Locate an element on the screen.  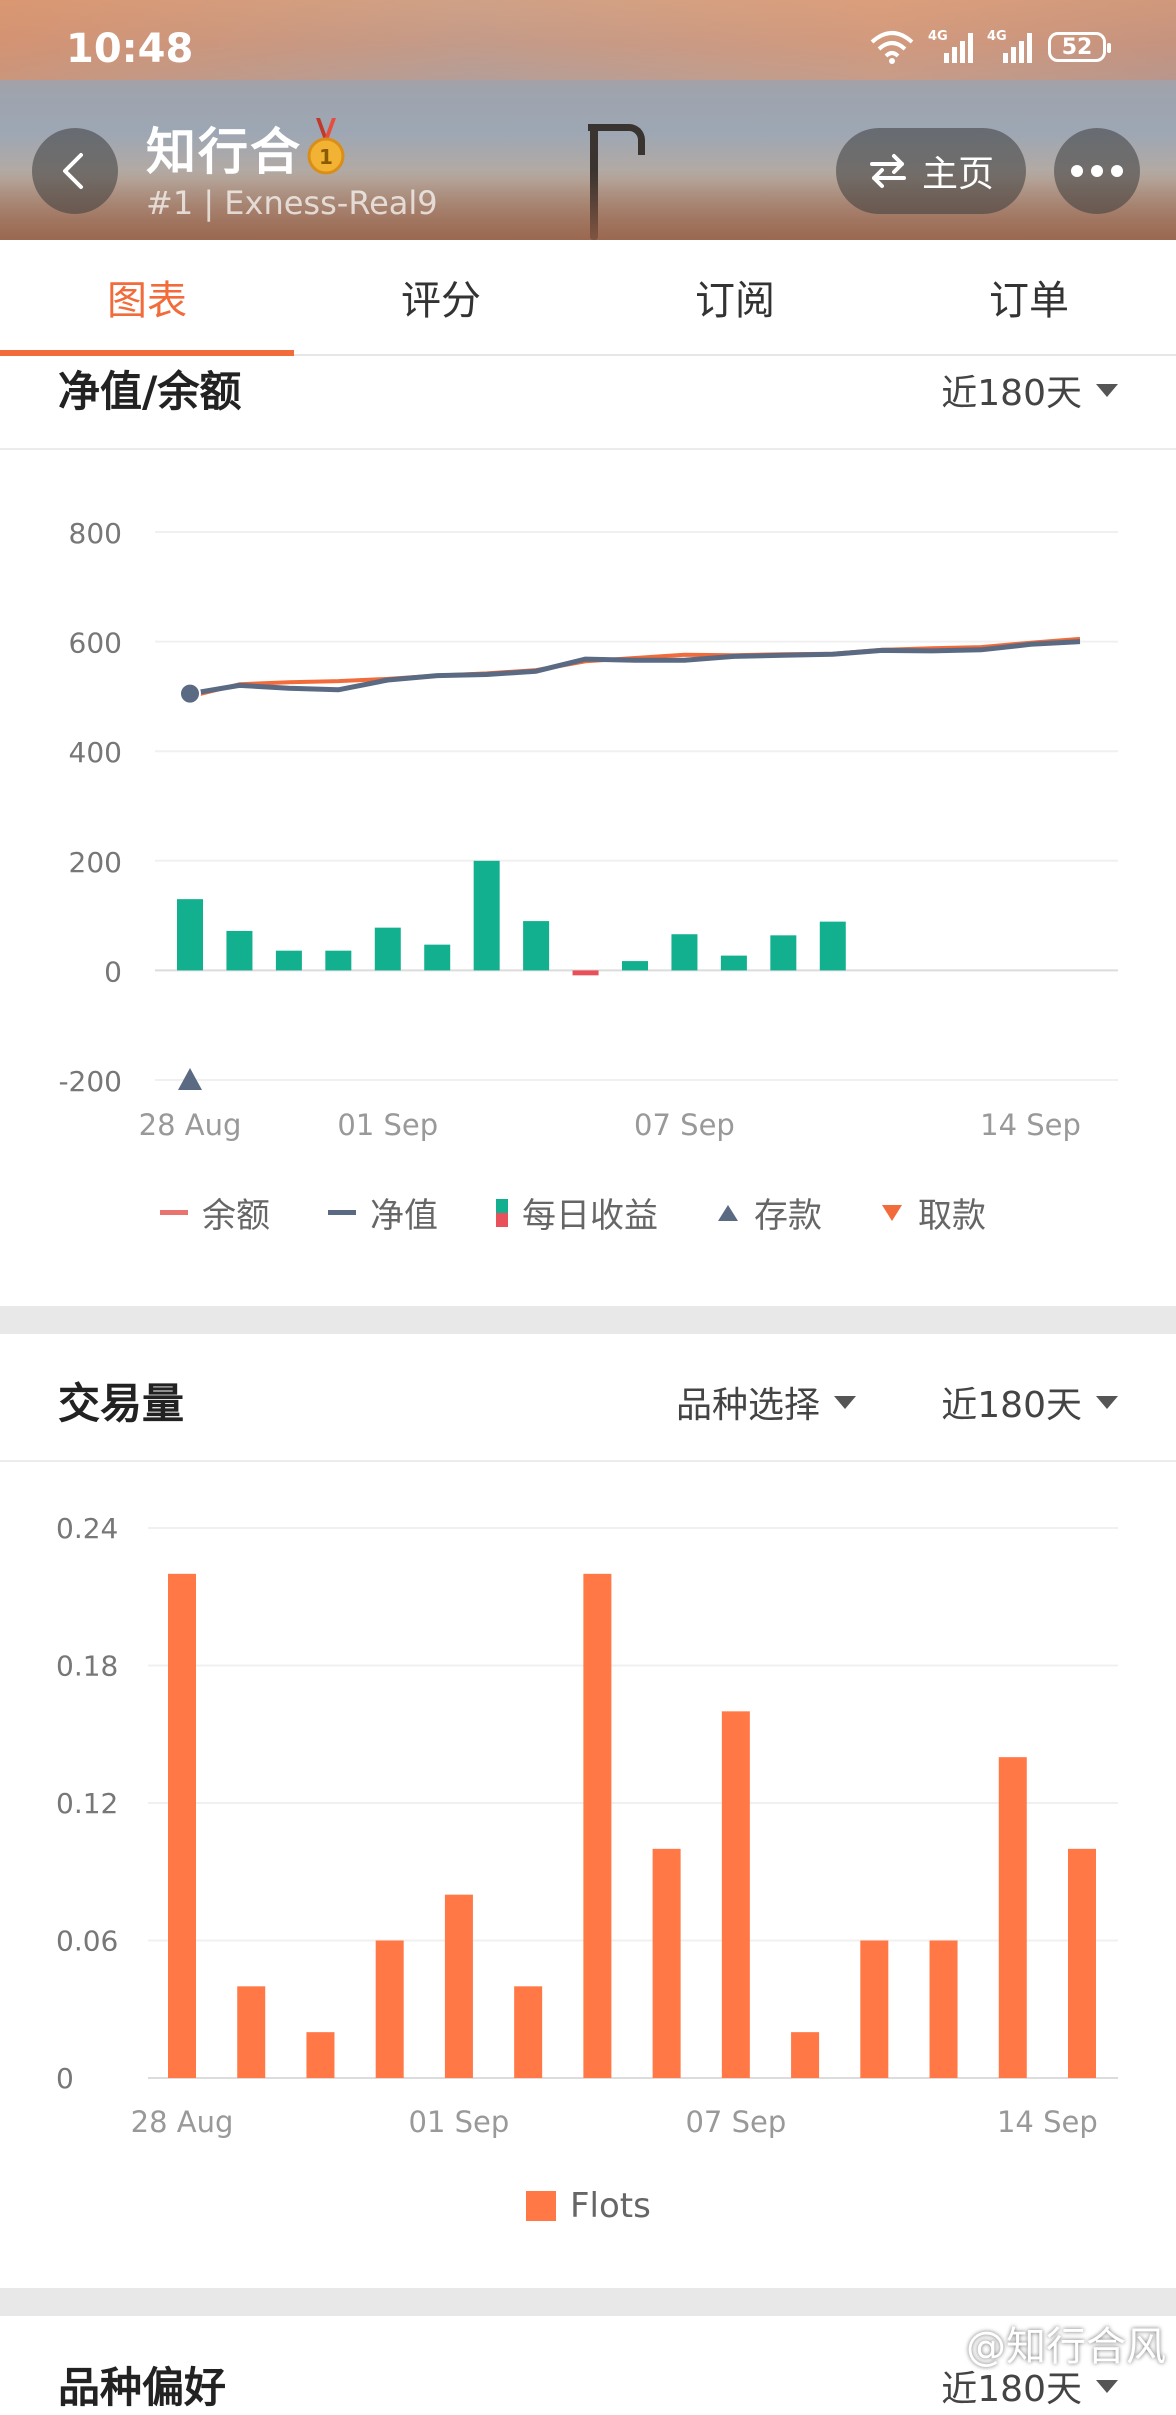
legend-withdrawal: 取款 is located at coordinates (933, 1212).